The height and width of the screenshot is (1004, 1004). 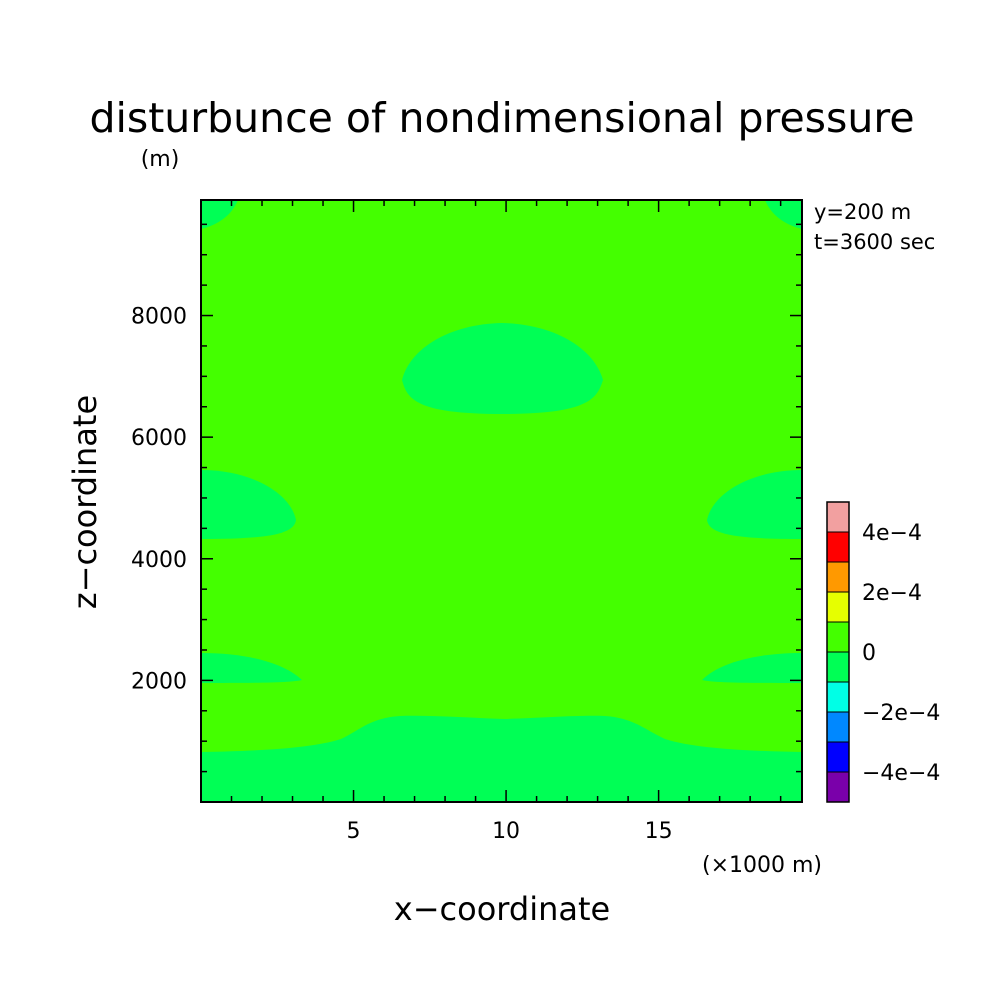 What do you see at coordinates (901, 713) in the screenshot?
I see `colorbar-label: −2e−4` at bounding box center [901, 713].